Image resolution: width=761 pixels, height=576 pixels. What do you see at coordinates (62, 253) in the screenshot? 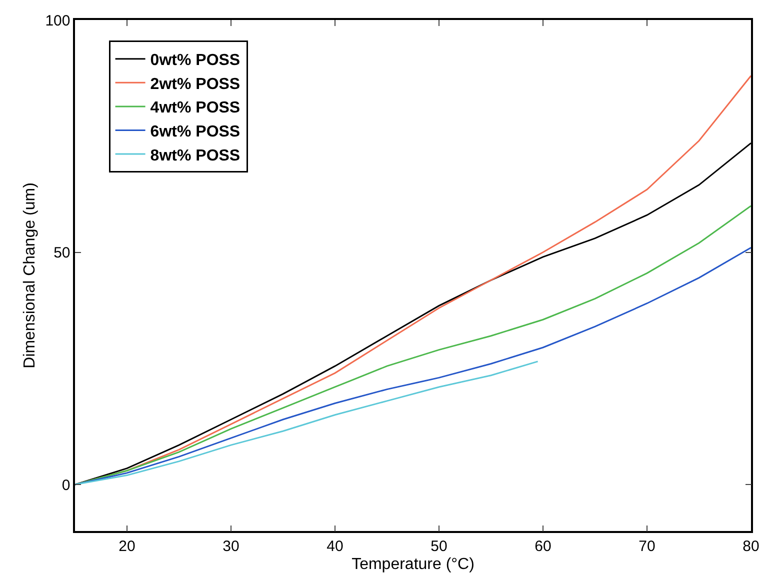
I see `y-tick-label: 50` at bounding box center [62, 253].